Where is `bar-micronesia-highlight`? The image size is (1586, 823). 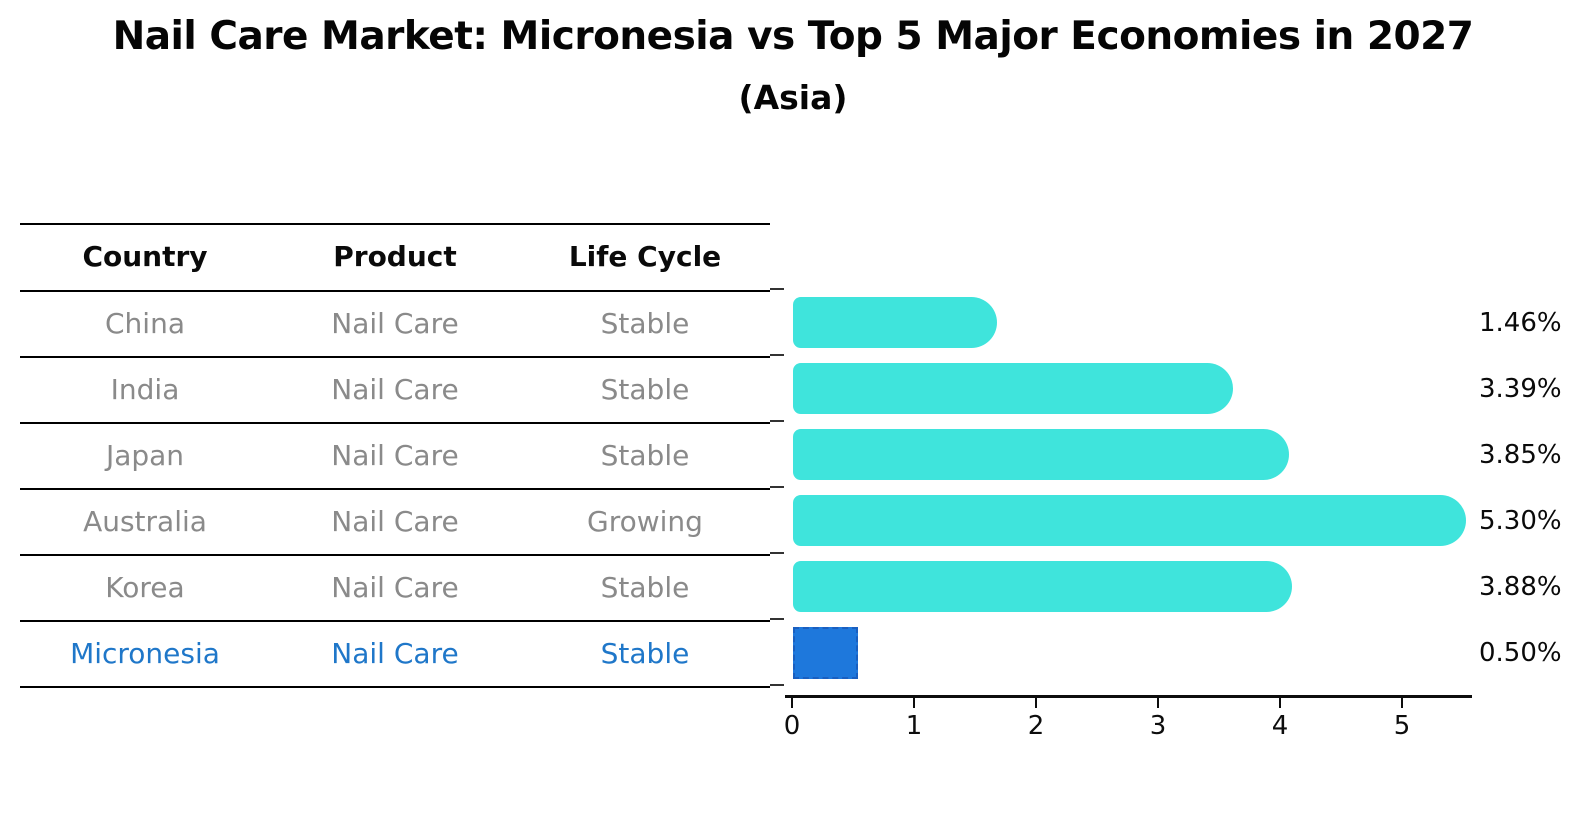 bar-micronesia-highlight is located at coordinates (825, 653).